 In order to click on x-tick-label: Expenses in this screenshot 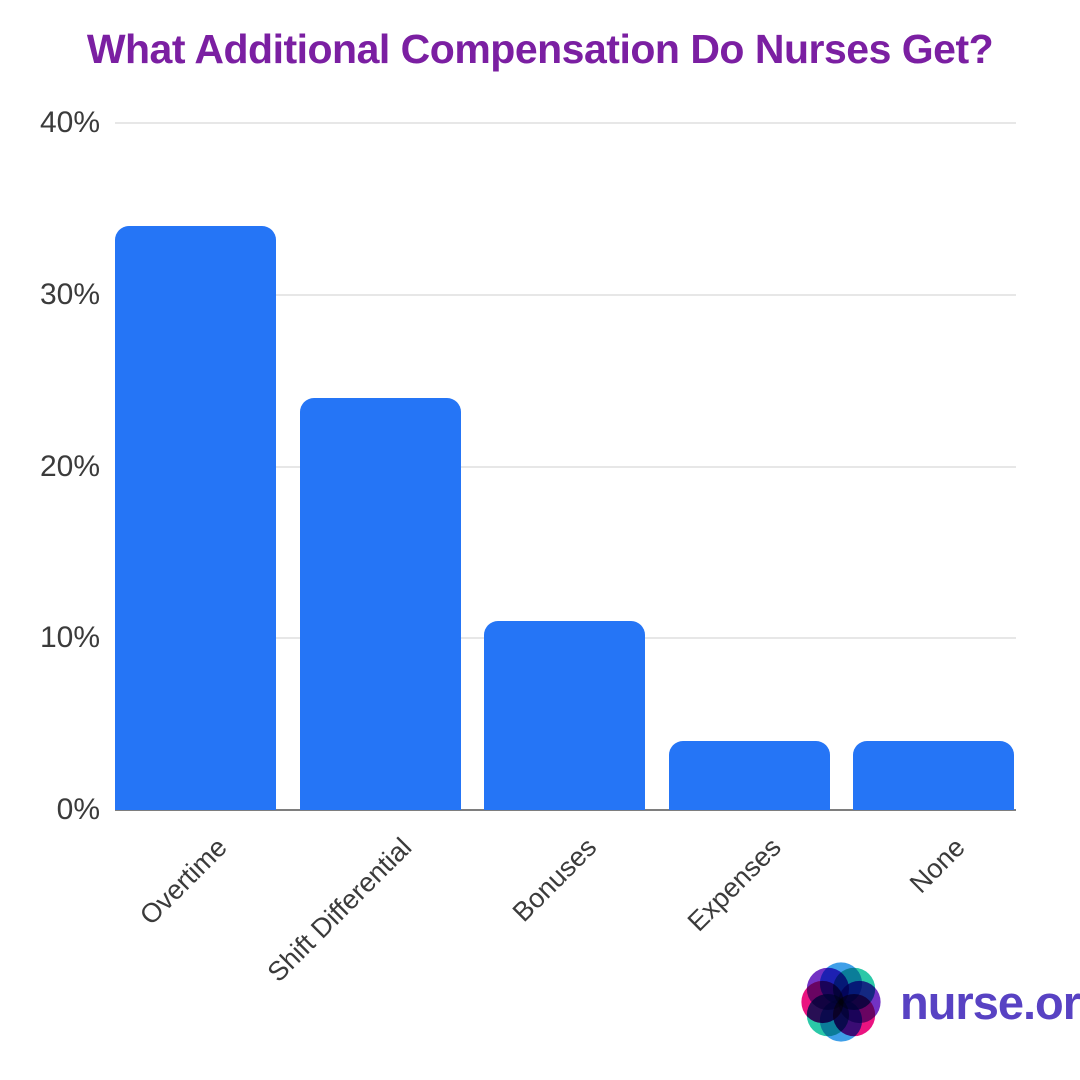, I will do `click(734, 885)`.